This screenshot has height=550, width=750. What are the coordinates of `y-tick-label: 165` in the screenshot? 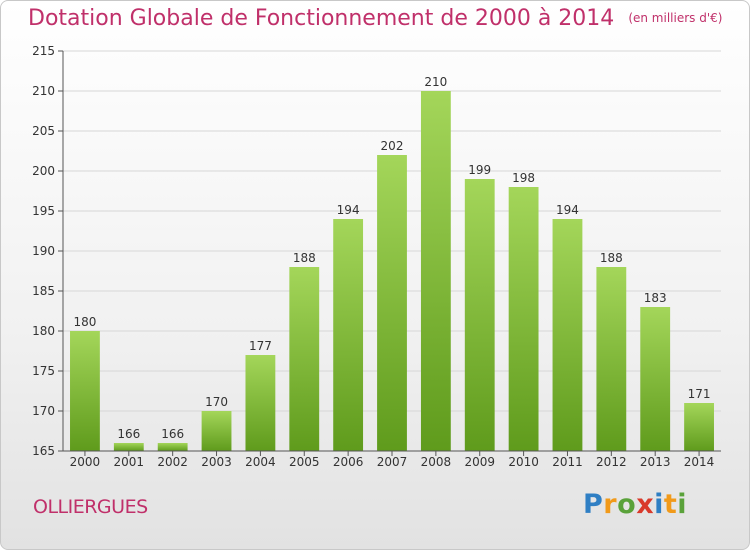 It's located at (43, 451).